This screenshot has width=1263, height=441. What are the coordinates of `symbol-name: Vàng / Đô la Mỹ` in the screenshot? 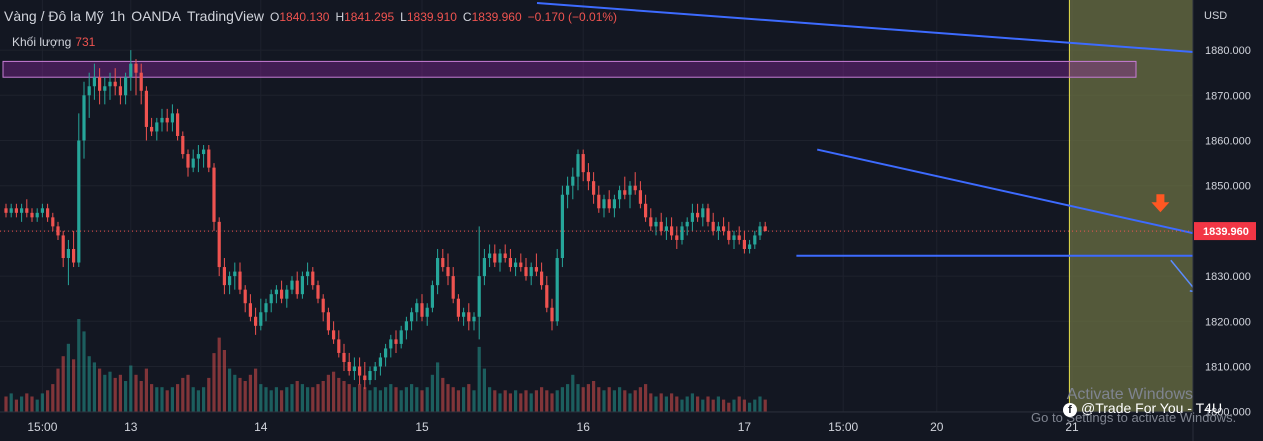 It's located at (54, 16).